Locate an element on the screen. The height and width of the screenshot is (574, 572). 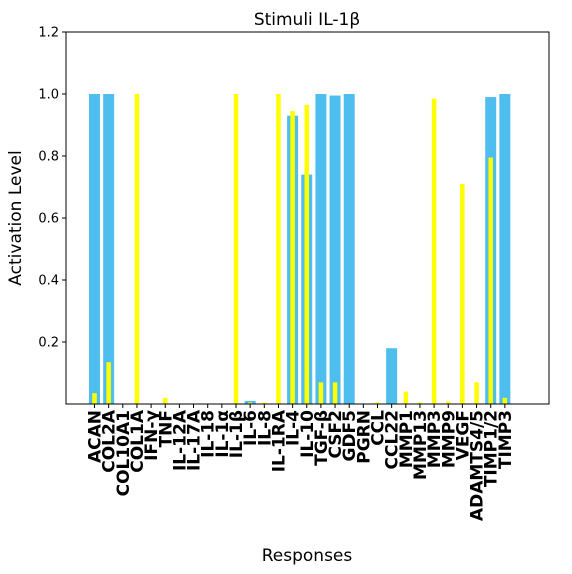
y-tick-label: 1.2 is located at coordinates (48, 33).